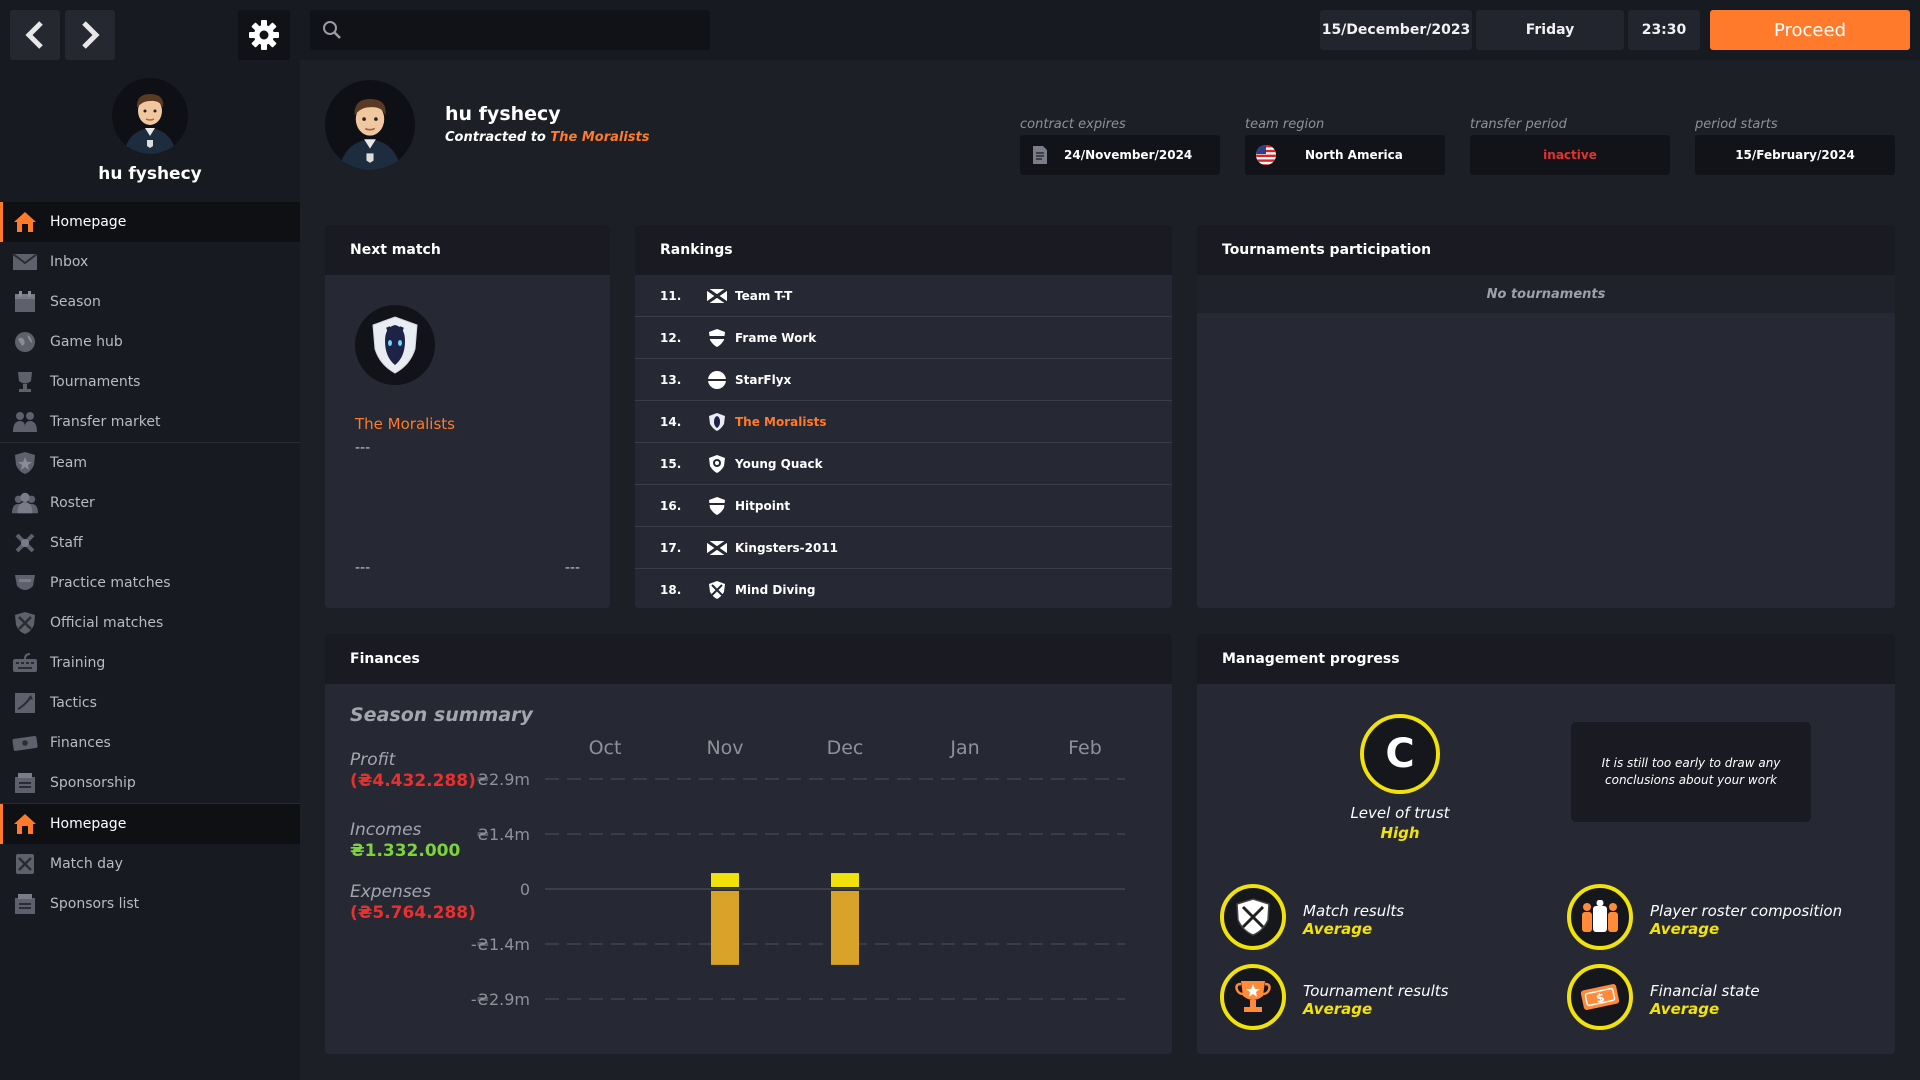 This screenshot has width=1920, height=1080. I want to click on trust-level: High, so click(1400, 833).